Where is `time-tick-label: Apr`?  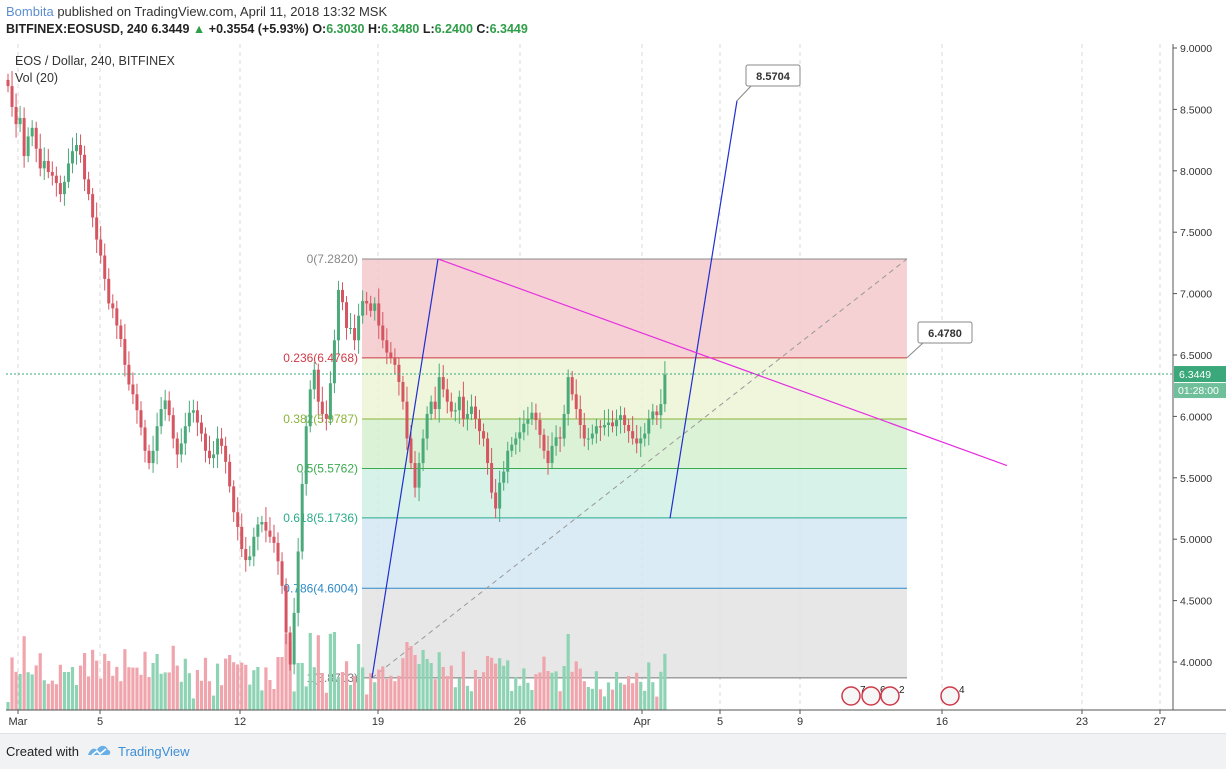
time-tick-label: Apr is located at coordinates (641, 722).